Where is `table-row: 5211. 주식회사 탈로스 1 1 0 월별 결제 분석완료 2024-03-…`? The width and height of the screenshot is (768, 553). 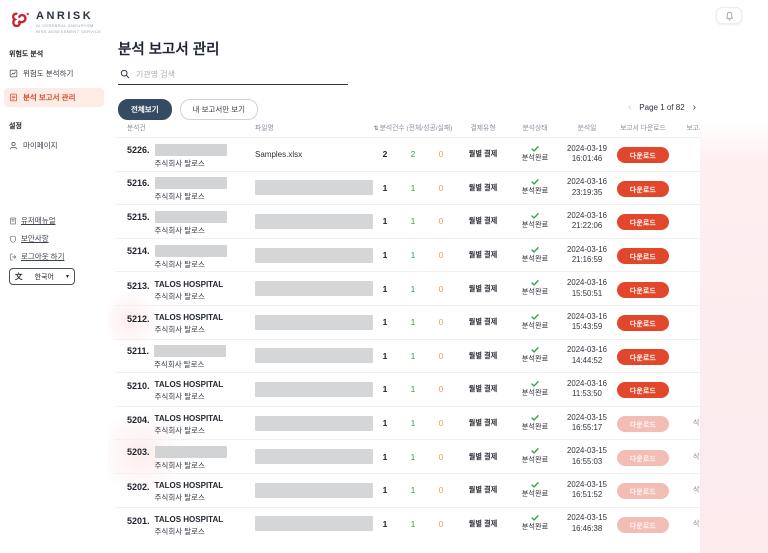
table-row: 5211. 주식회사 탈로스 1 1 0 월별 결제 분석완료 2024-03-… is located at coordinates (407, 355).